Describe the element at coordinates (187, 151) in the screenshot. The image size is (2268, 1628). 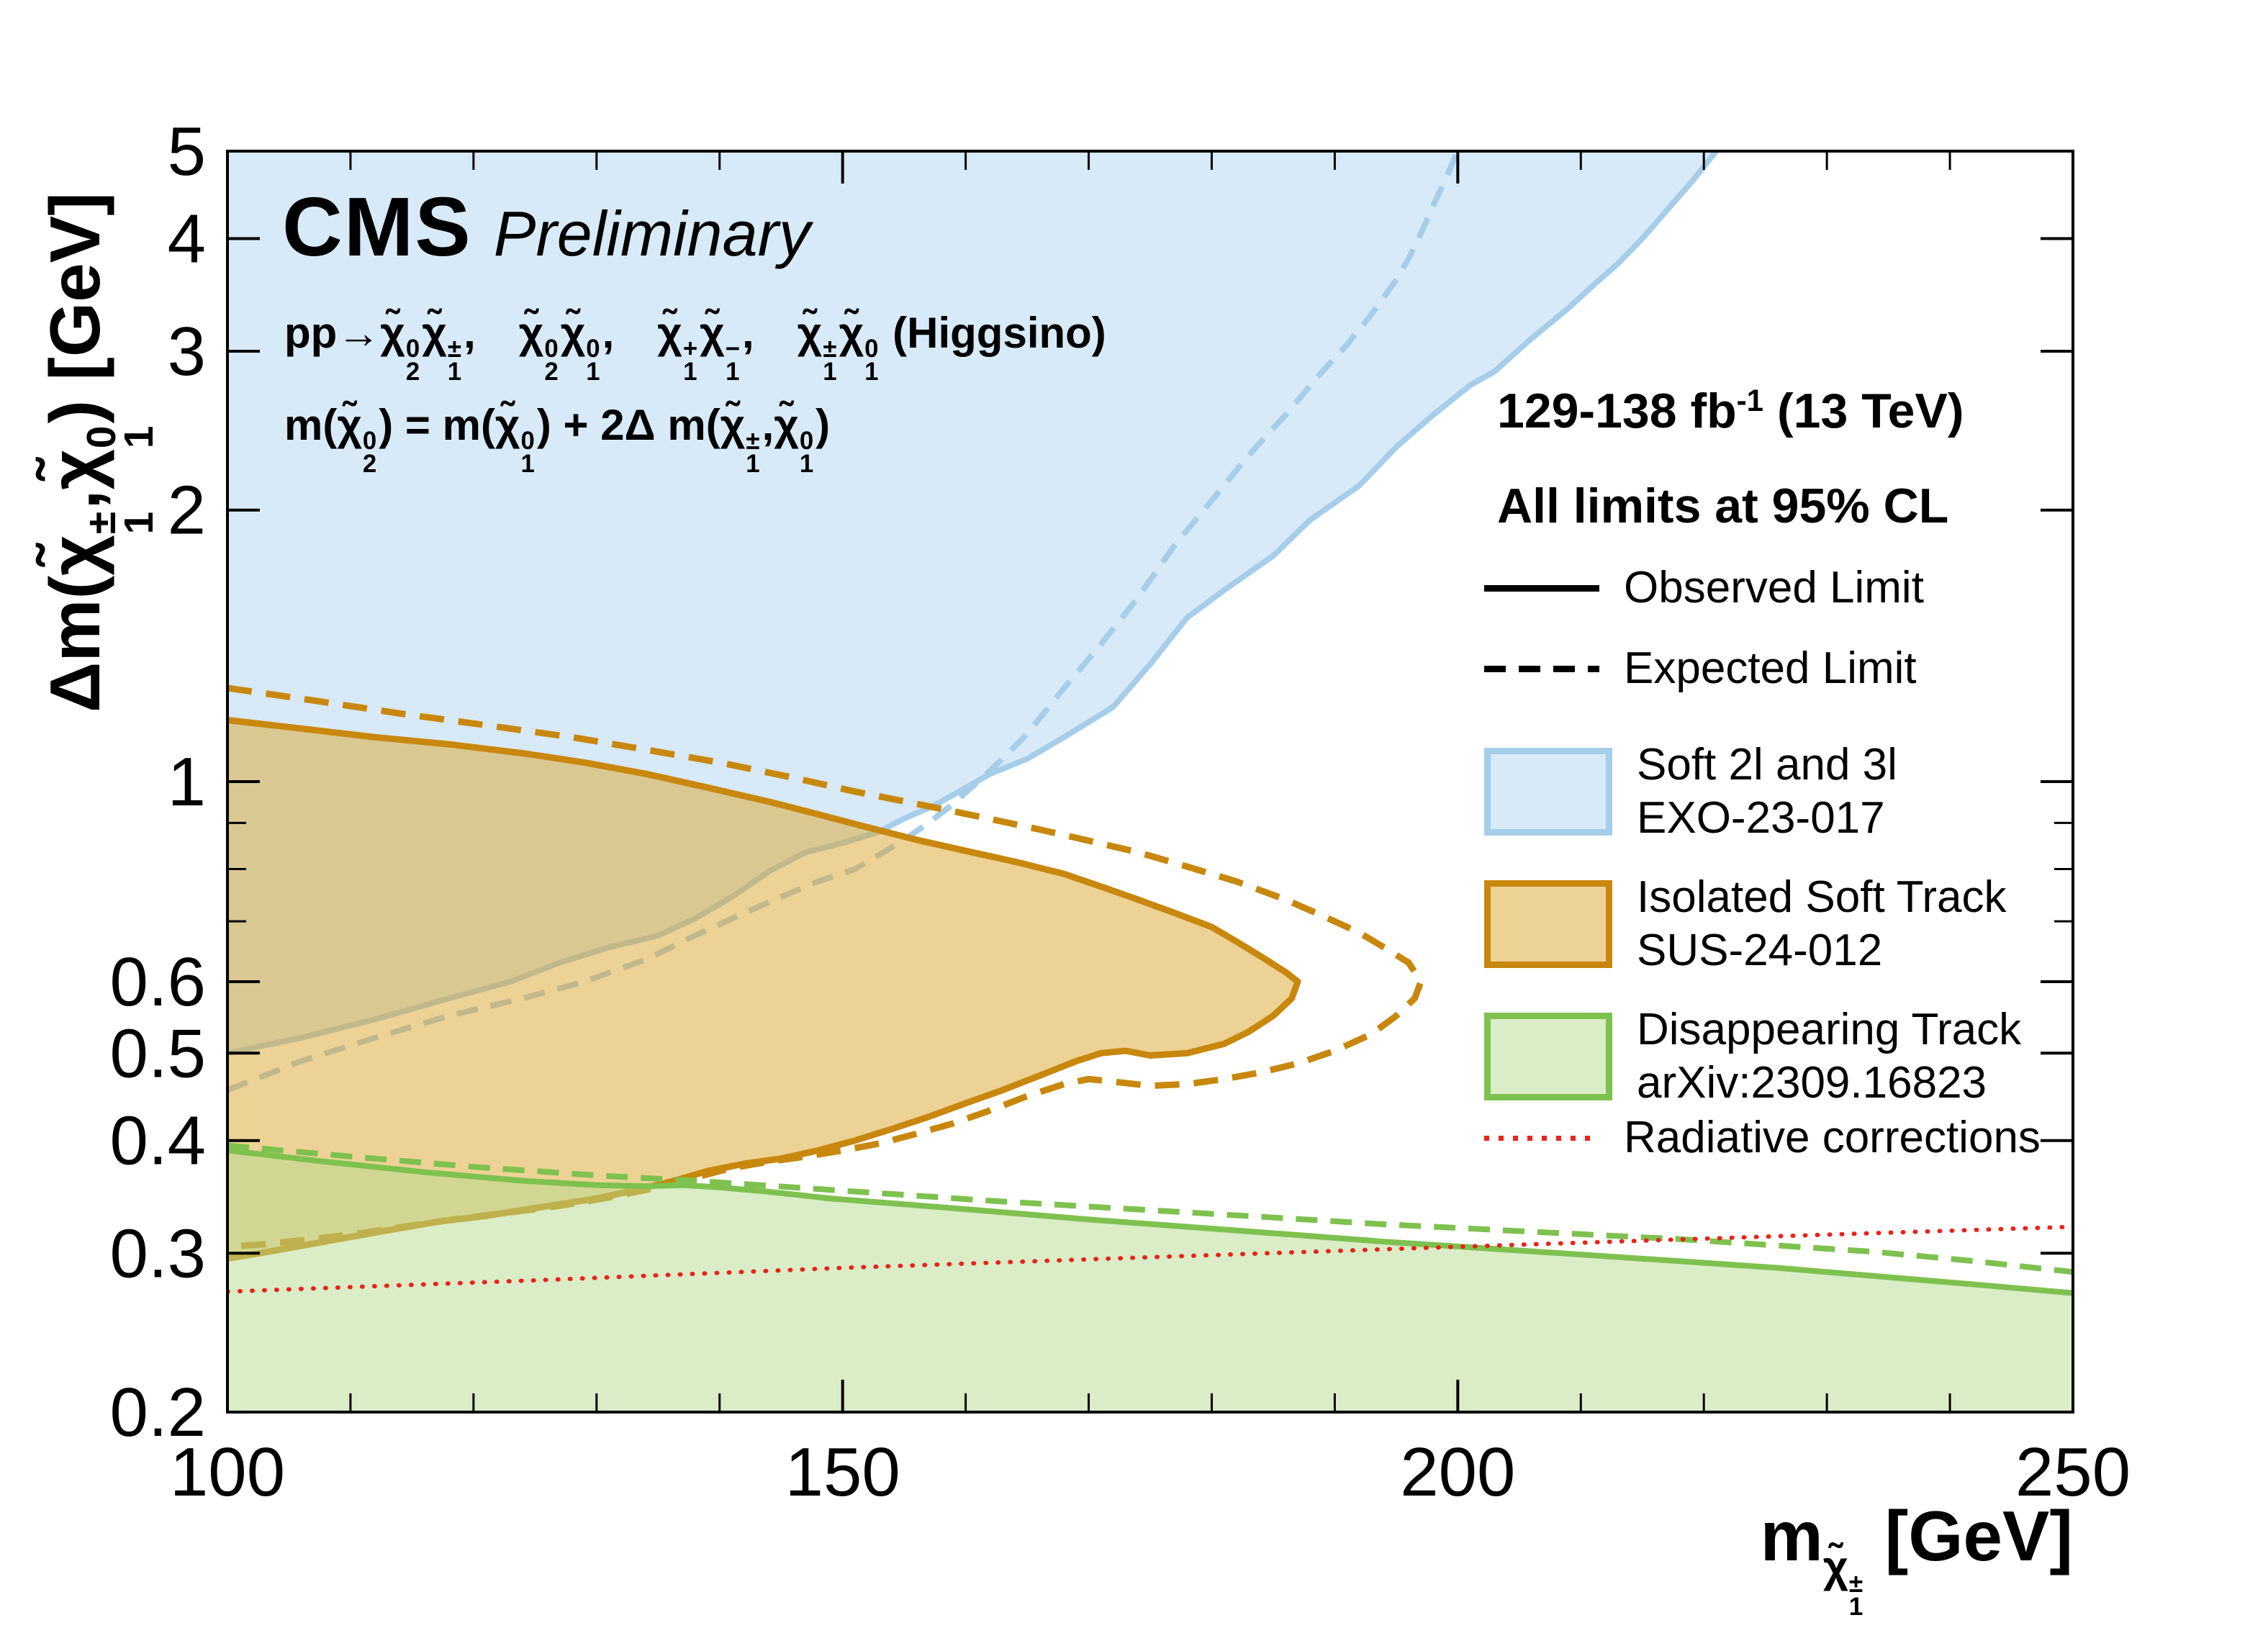
I see `y-tick-label: 5` at that location.